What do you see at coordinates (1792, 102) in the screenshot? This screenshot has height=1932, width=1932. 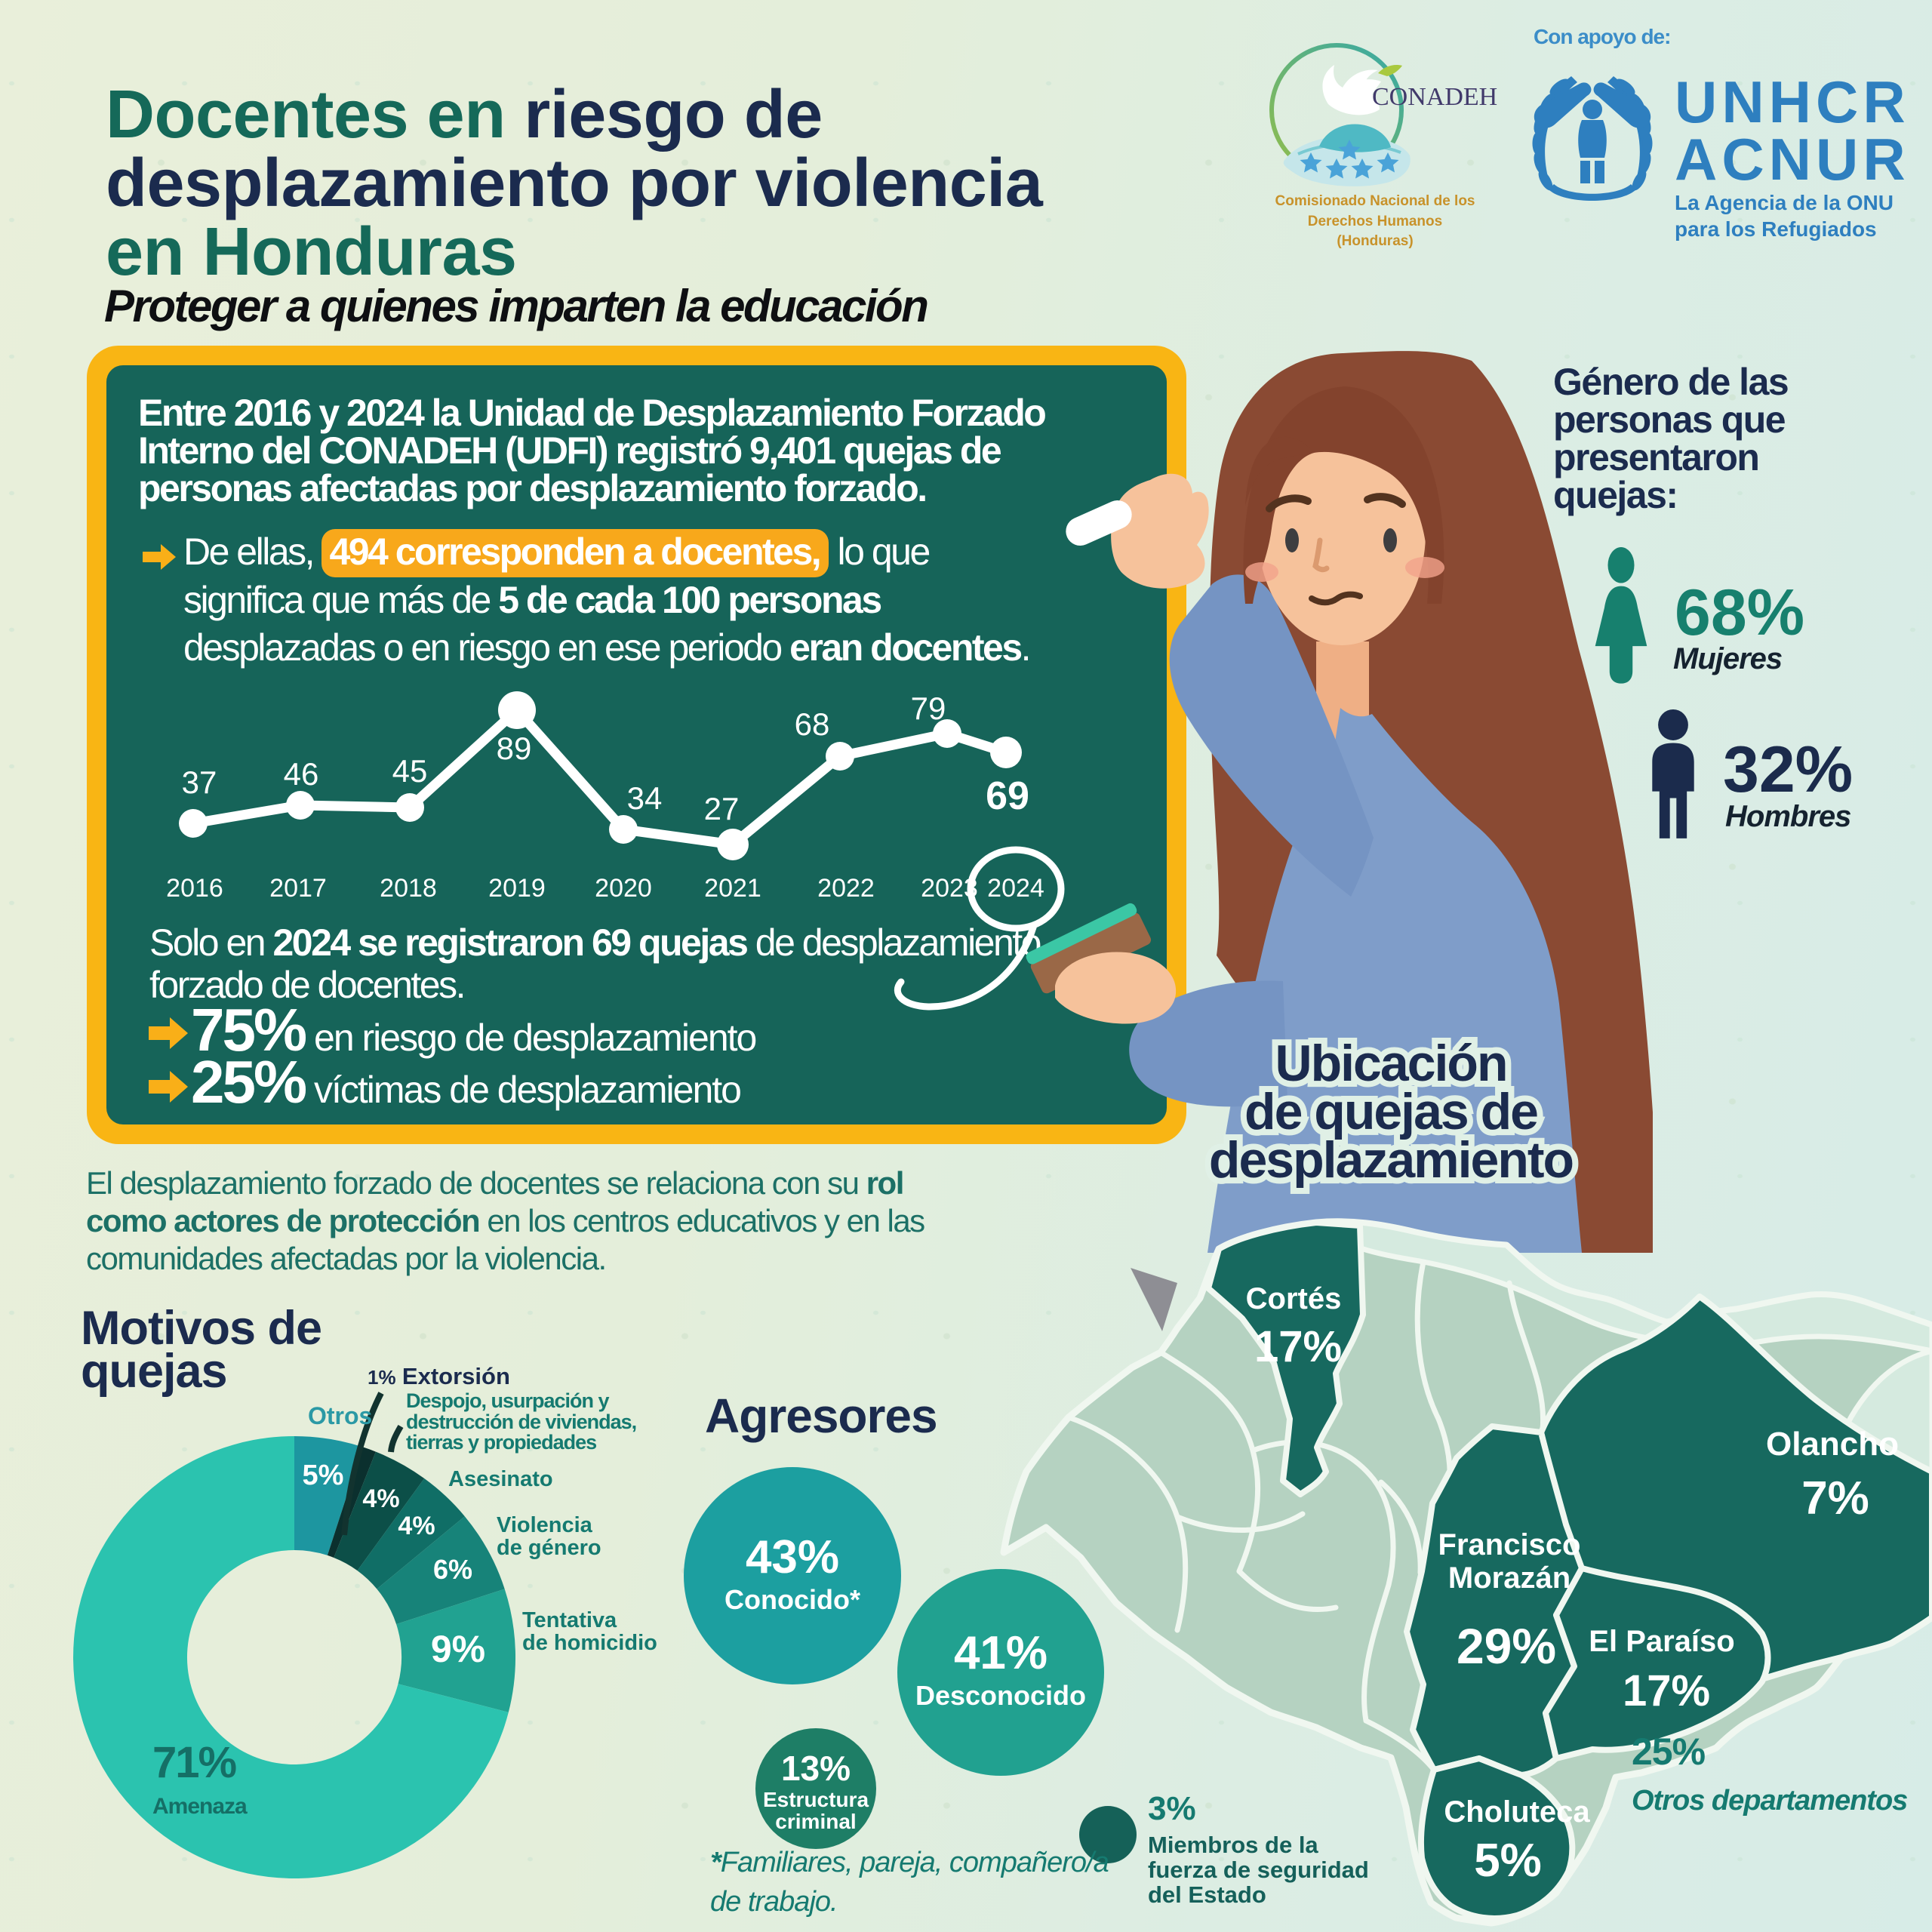 I see `svg-text: UNHCR` at bounding box center [1792, 102].